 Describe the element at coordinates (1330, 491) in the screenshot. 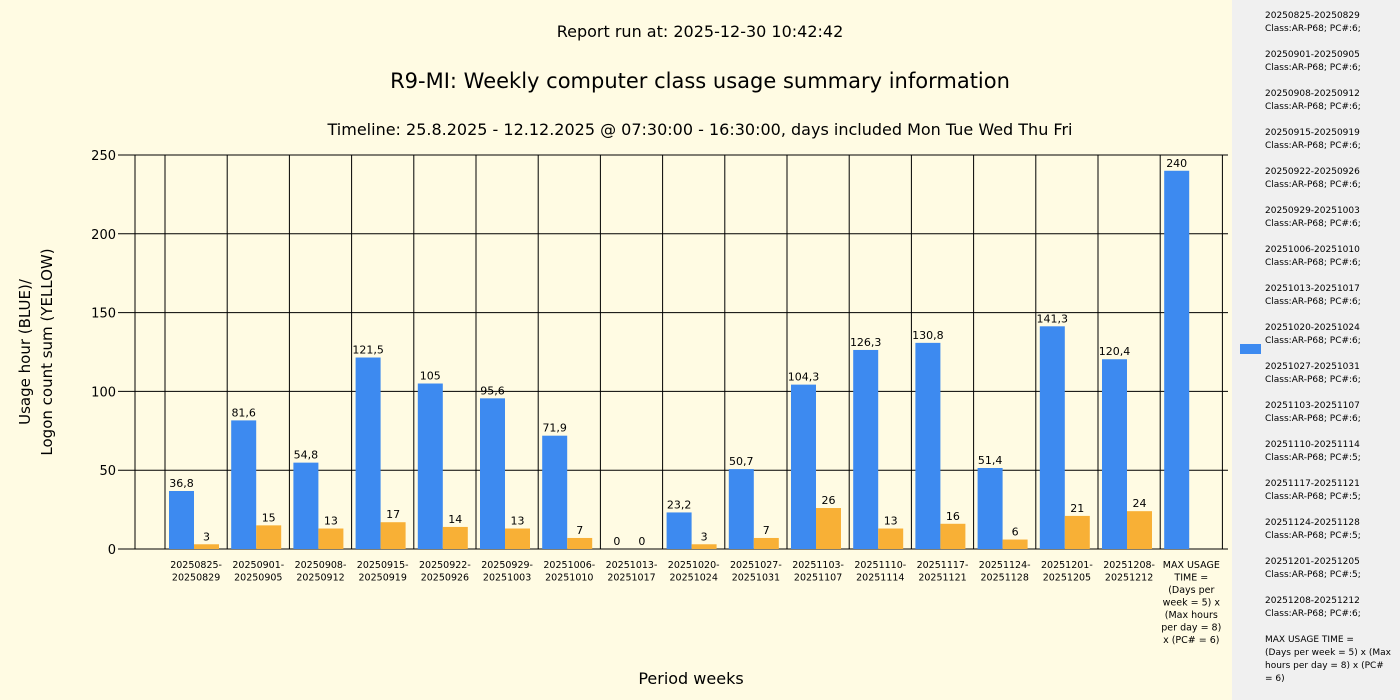

I see `legend-item: 20251117-20251121 Class:AR-P68; PC#:5;` at that location.